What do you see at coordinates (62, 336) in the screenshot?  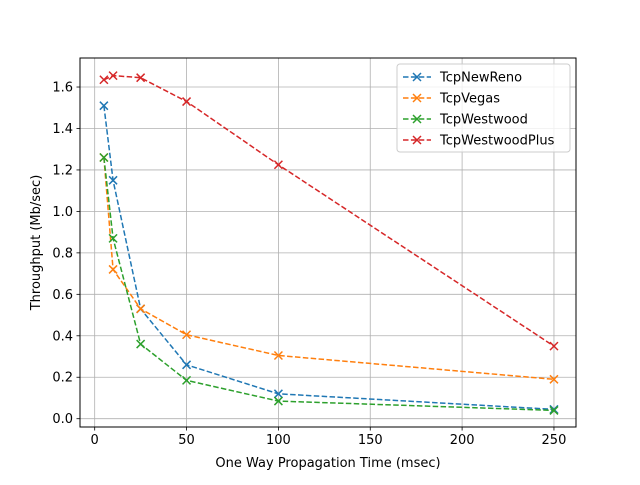 I see `y-tick-label: 0.4` at bounding box center [62, 336].